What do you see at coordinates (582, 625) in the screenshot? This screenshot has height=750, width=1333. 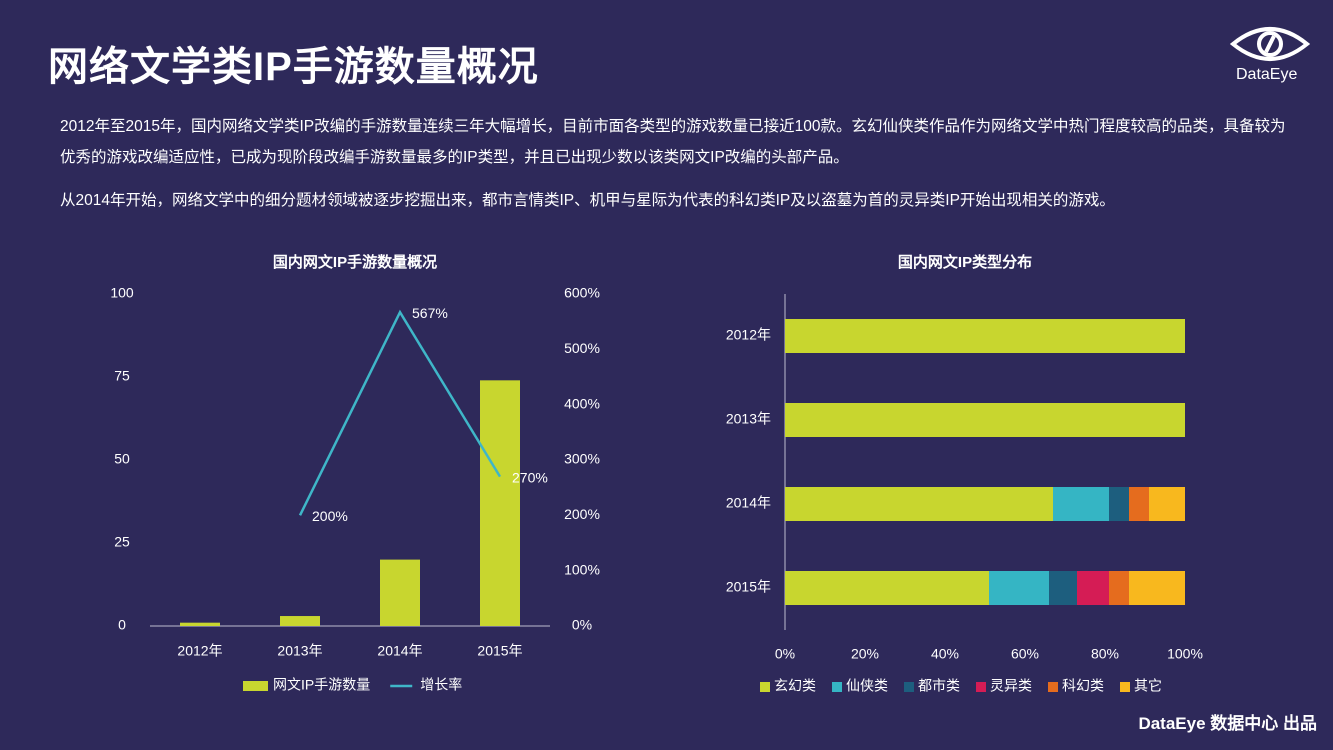 I see `y2-tick-label: 0%` at bounding box center [582, 625].